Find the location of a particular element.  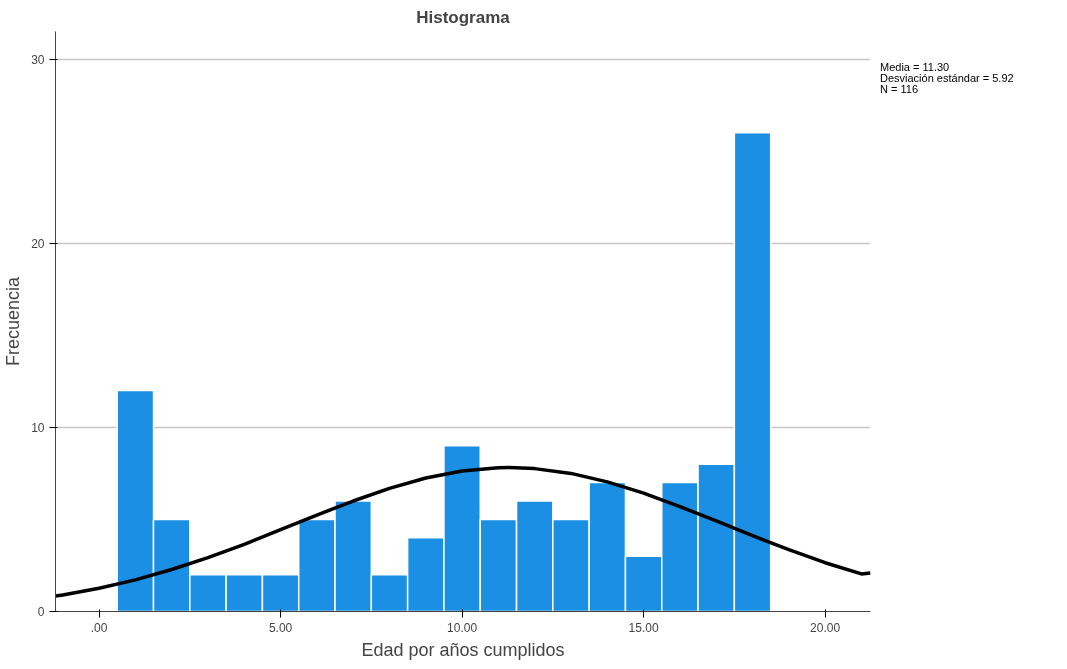

x-tick-label: .00 is located at coordinates (99, 627).